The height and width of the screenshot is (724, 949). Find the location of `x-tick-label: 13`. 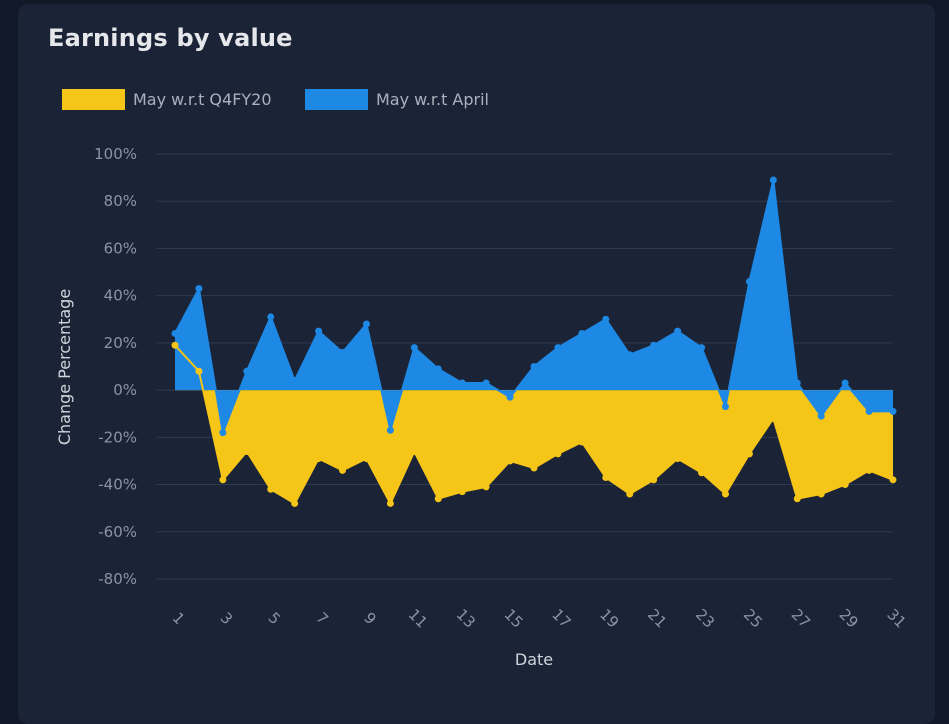

x-tick-label: 13 is located at coordinates (466, 618).